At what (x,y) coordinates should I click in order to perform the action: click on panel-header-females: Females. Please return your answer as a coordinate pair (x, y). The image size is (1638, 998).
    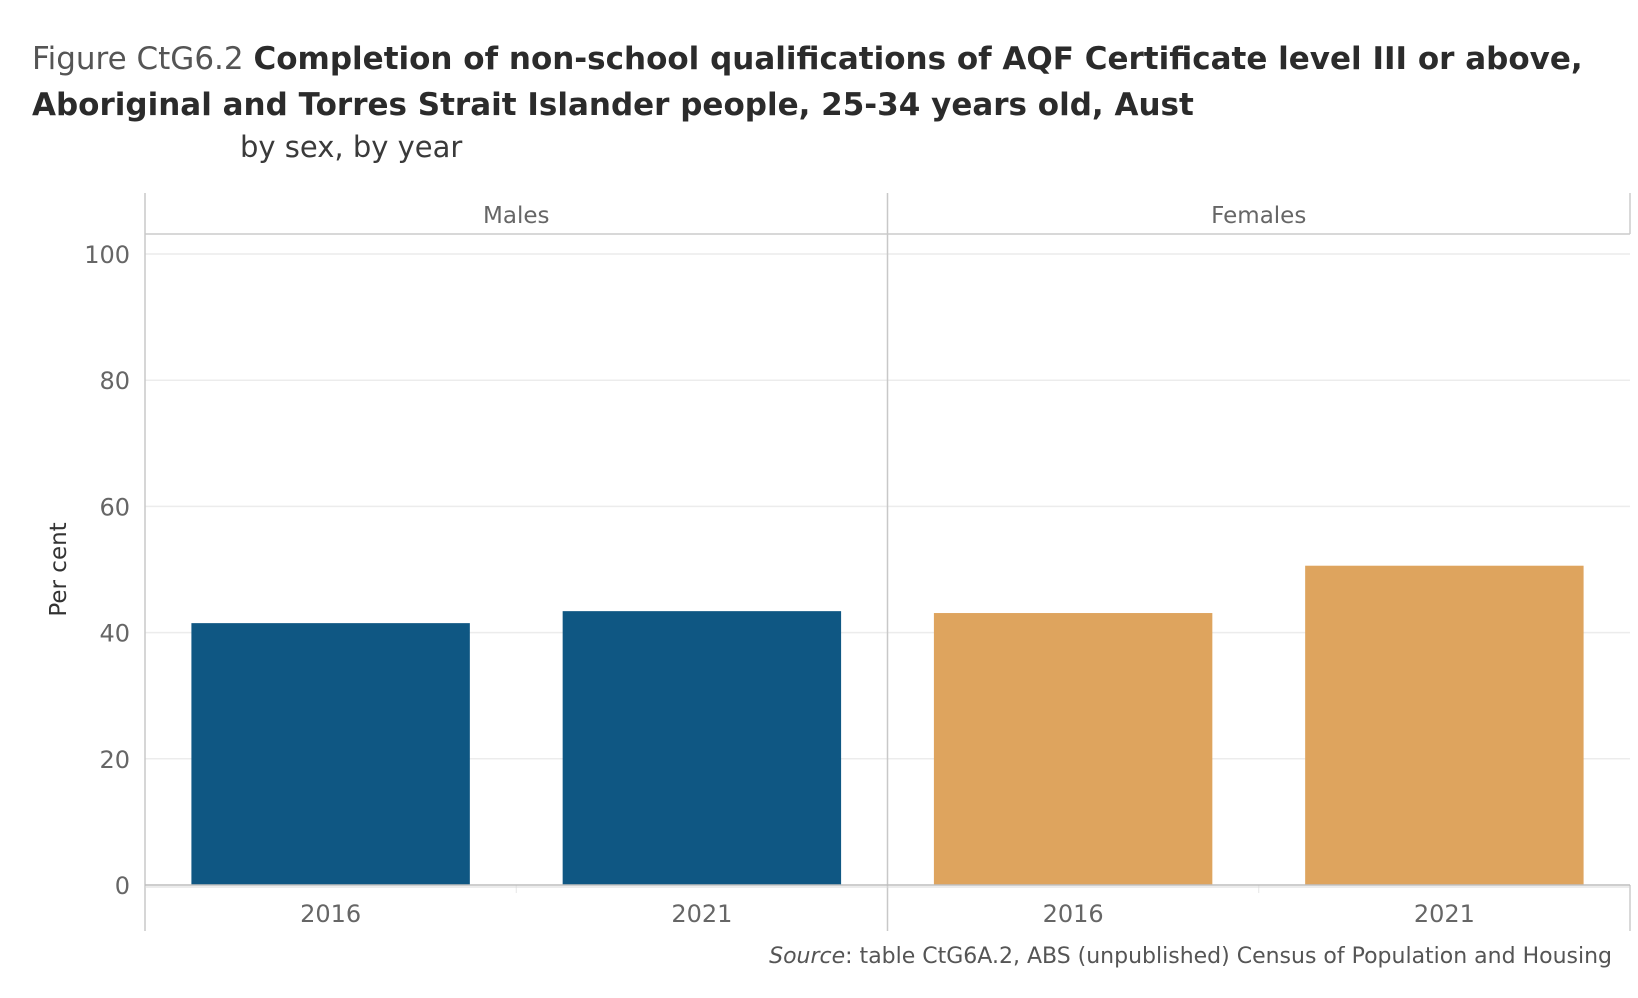
    Looking at the image, I should click on (1258, 216).